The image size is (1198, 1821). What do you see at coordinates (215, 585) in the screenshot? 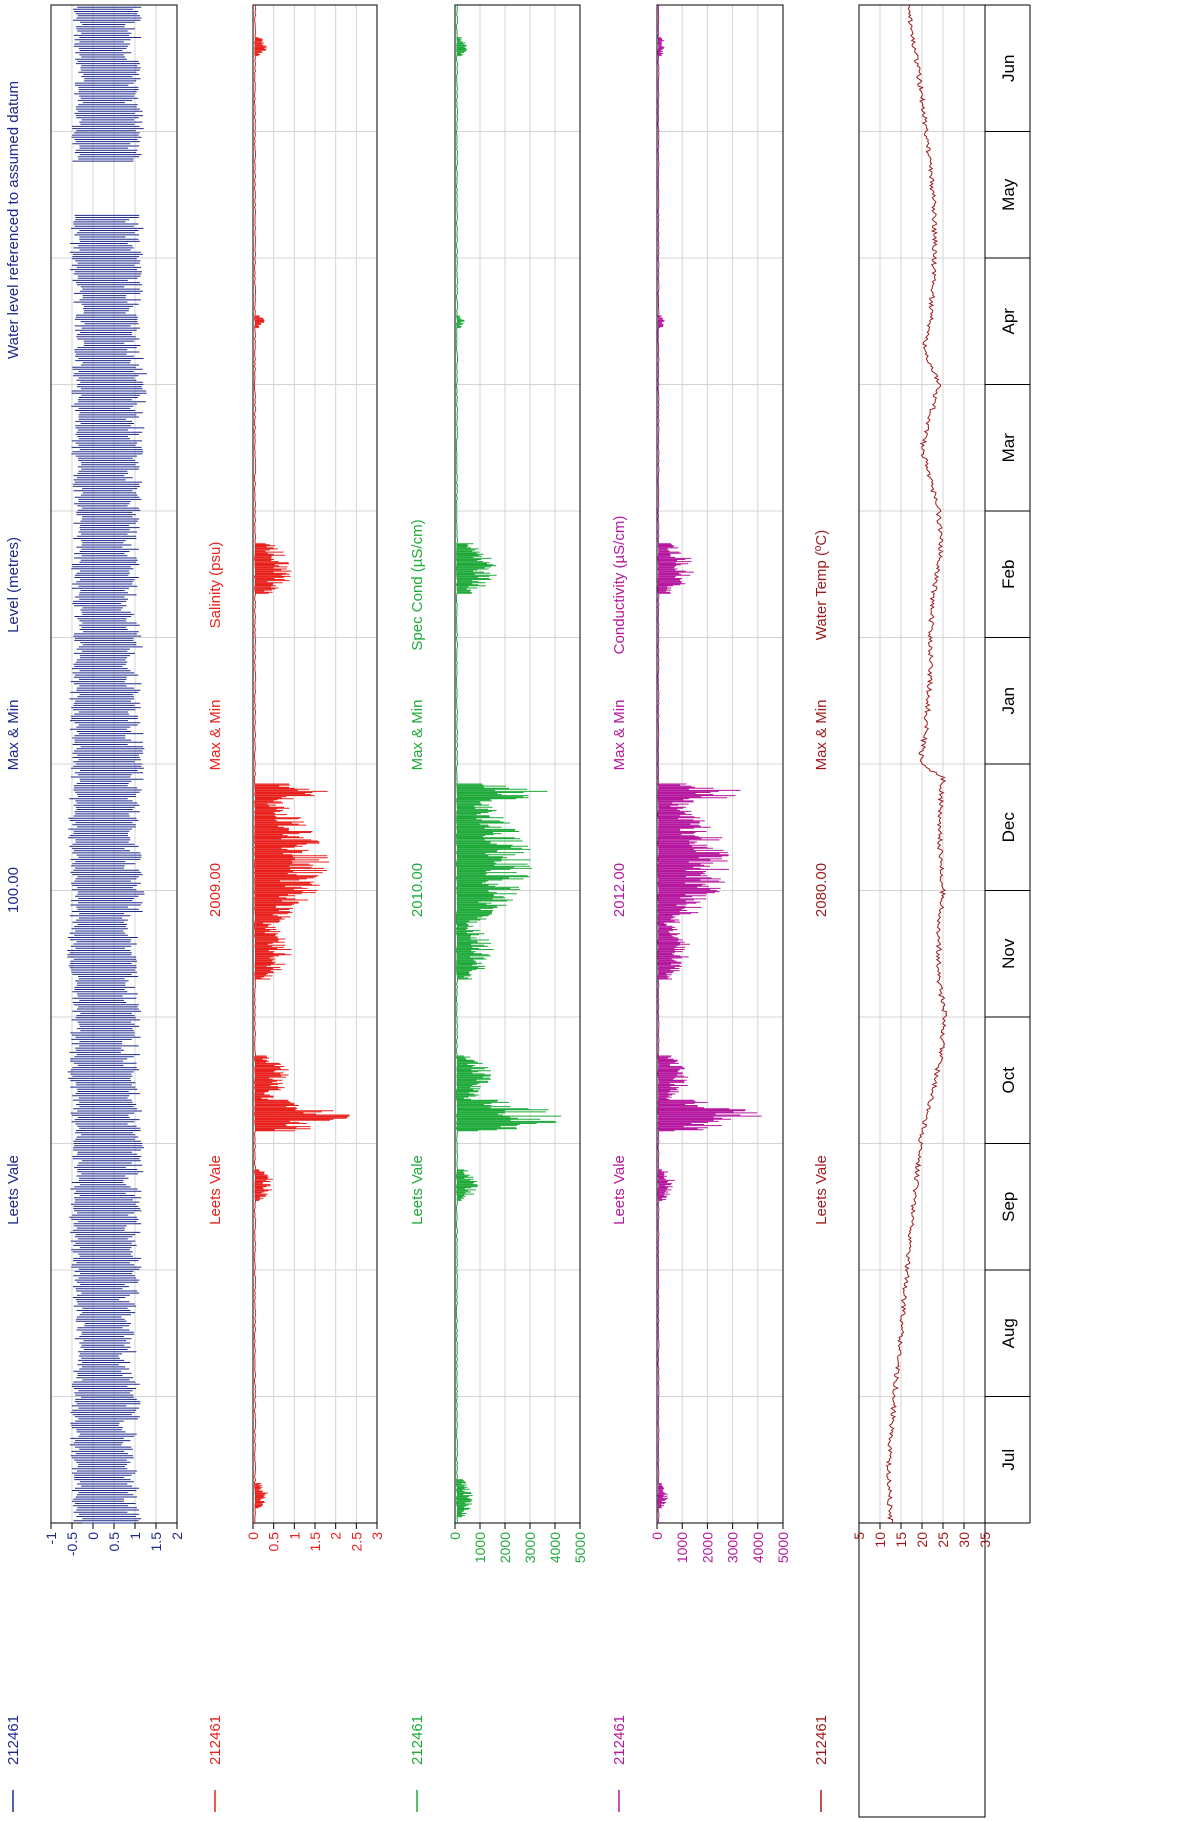
I see `parameter-label: Salinity (psu)` at bounding box center [215, 585].